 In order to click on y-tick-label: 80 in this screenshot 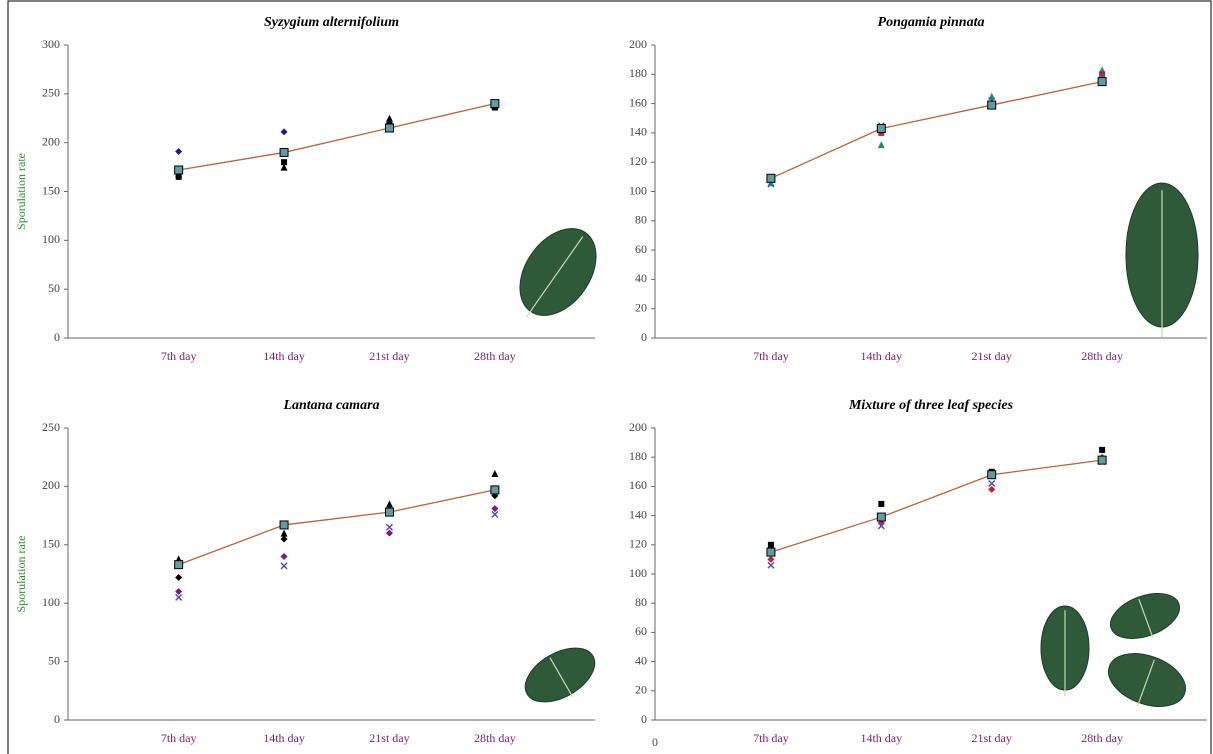, I will do `click(641, 220)`.